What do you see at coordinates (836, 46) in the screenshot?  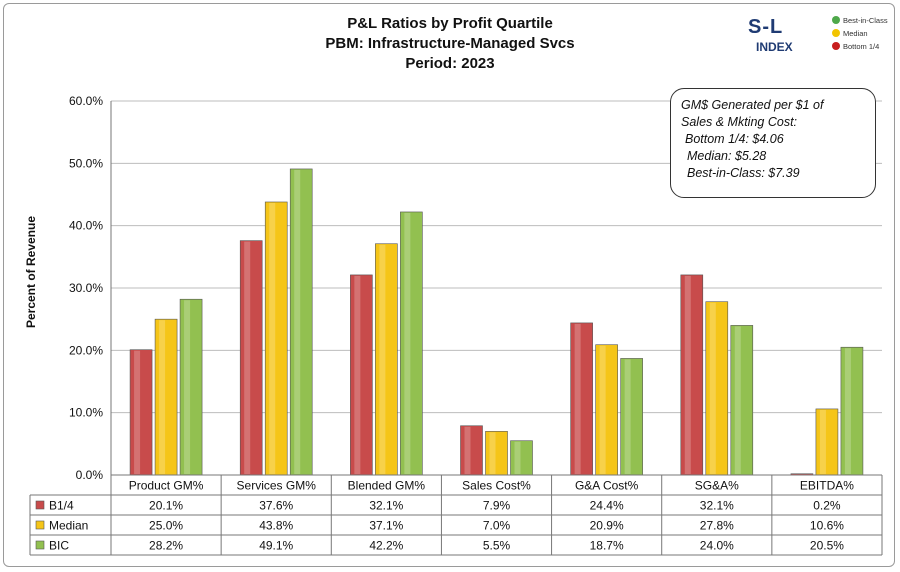 I see `red-dot-icon` at bounding box center [836, 46].